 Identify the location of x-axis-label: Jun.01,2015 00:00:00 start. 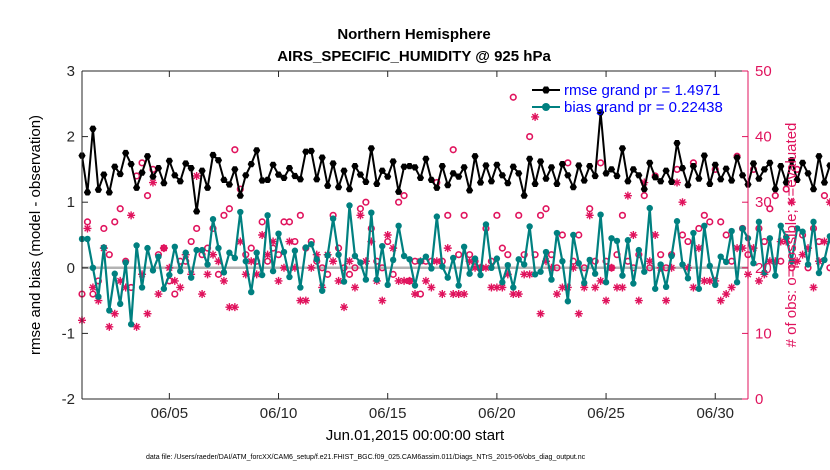
(415, 435).